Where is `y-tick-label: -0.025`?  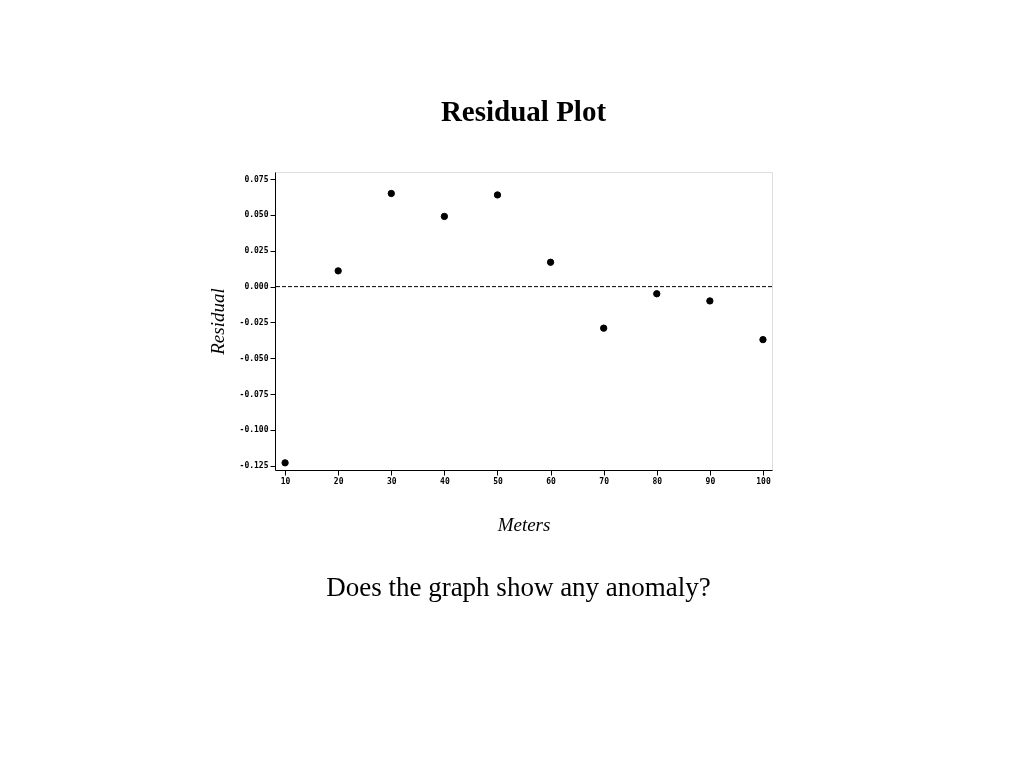
y-tick-label: -0.025 is located at coordinates (254, 322).